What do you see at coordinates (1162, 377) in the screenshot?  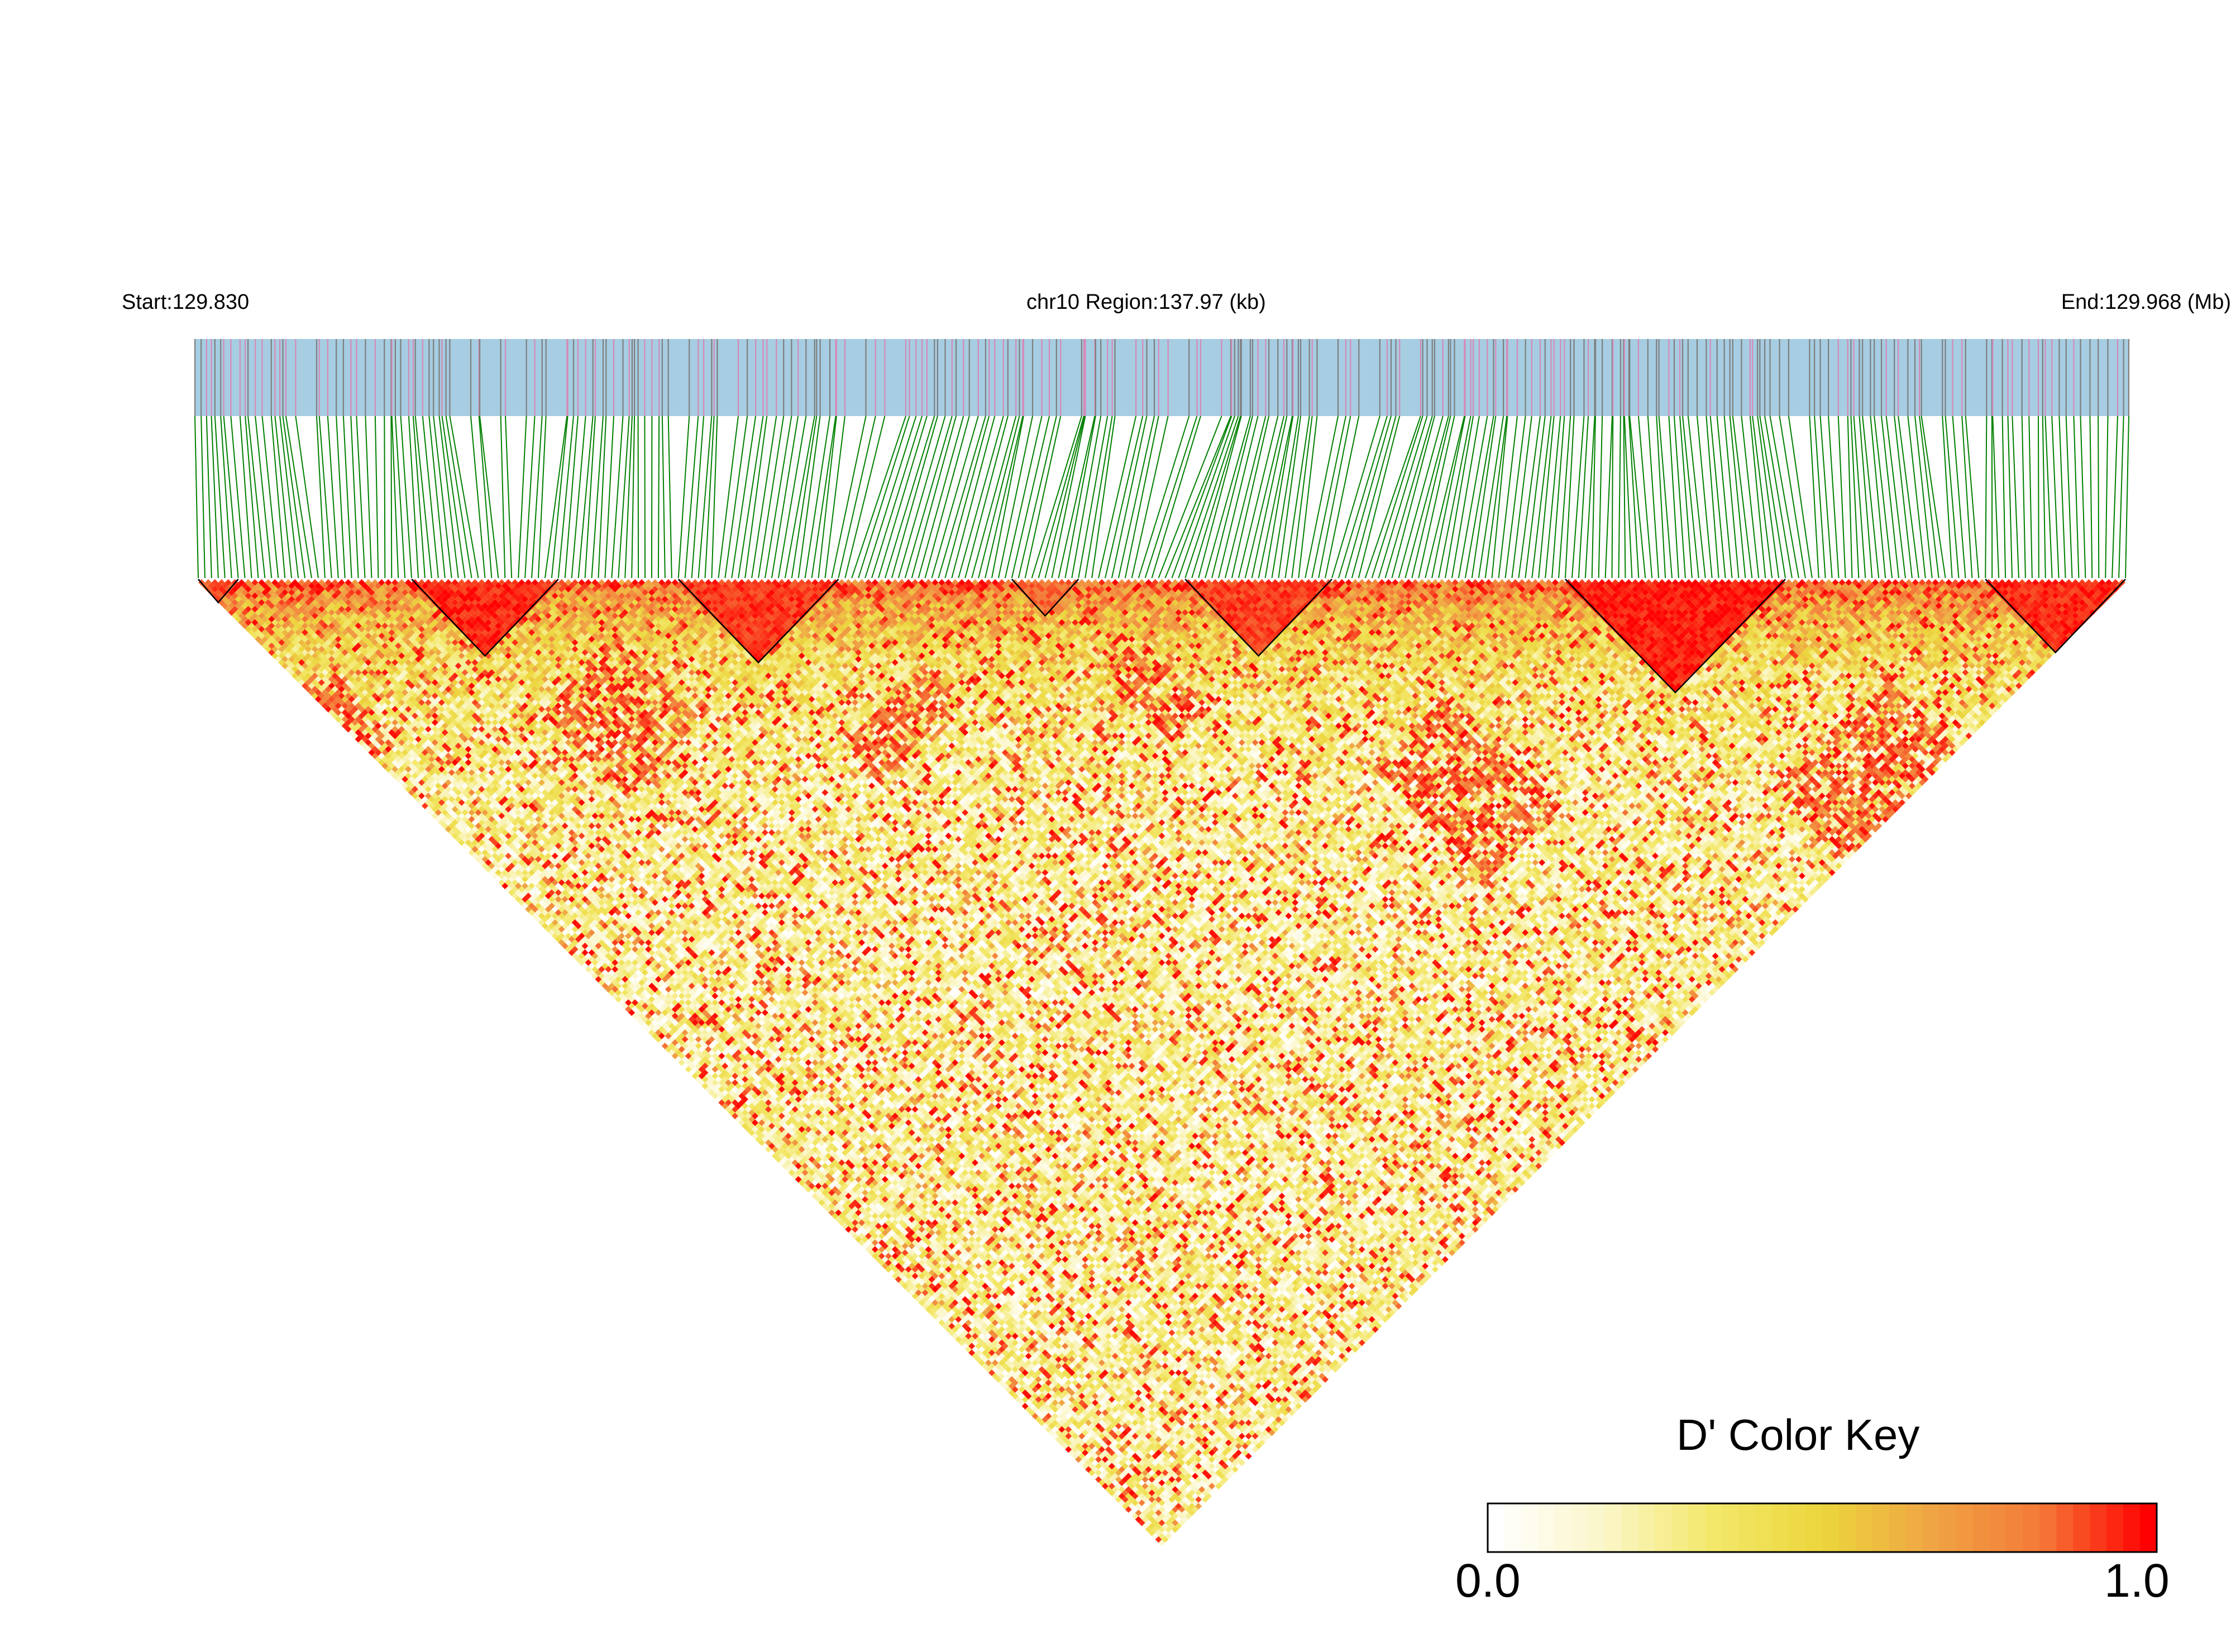 I see `snp-position-track` at bounding box center [1162, 377].